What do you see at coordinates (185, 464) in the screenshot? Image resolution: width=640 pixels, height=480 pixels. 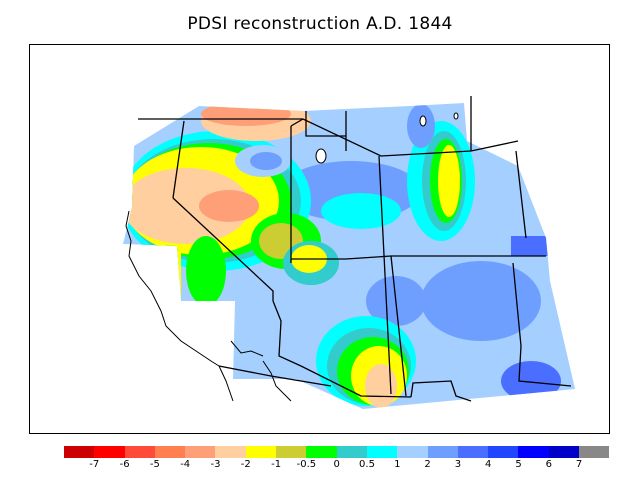 I see `colorbar-tick-label: -4` at bounding box center [185, 464].